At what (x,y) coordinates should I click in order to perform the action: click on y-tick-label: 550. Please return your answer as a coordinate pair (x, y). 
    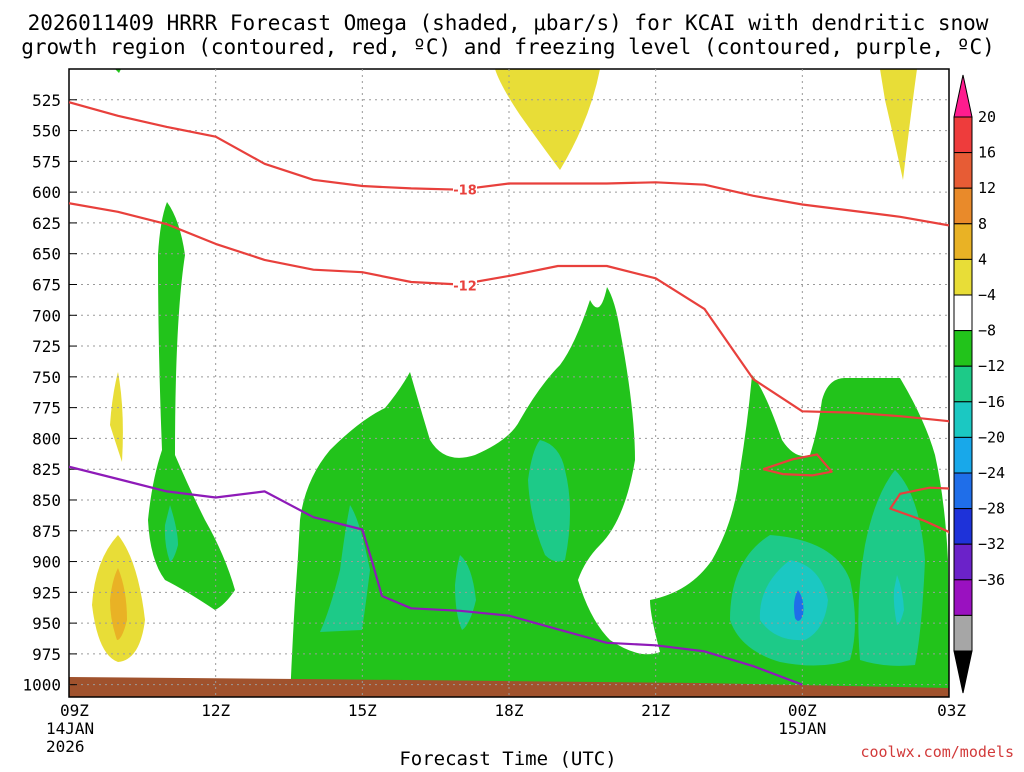
    Looking at the image, I should click on (46, 131).